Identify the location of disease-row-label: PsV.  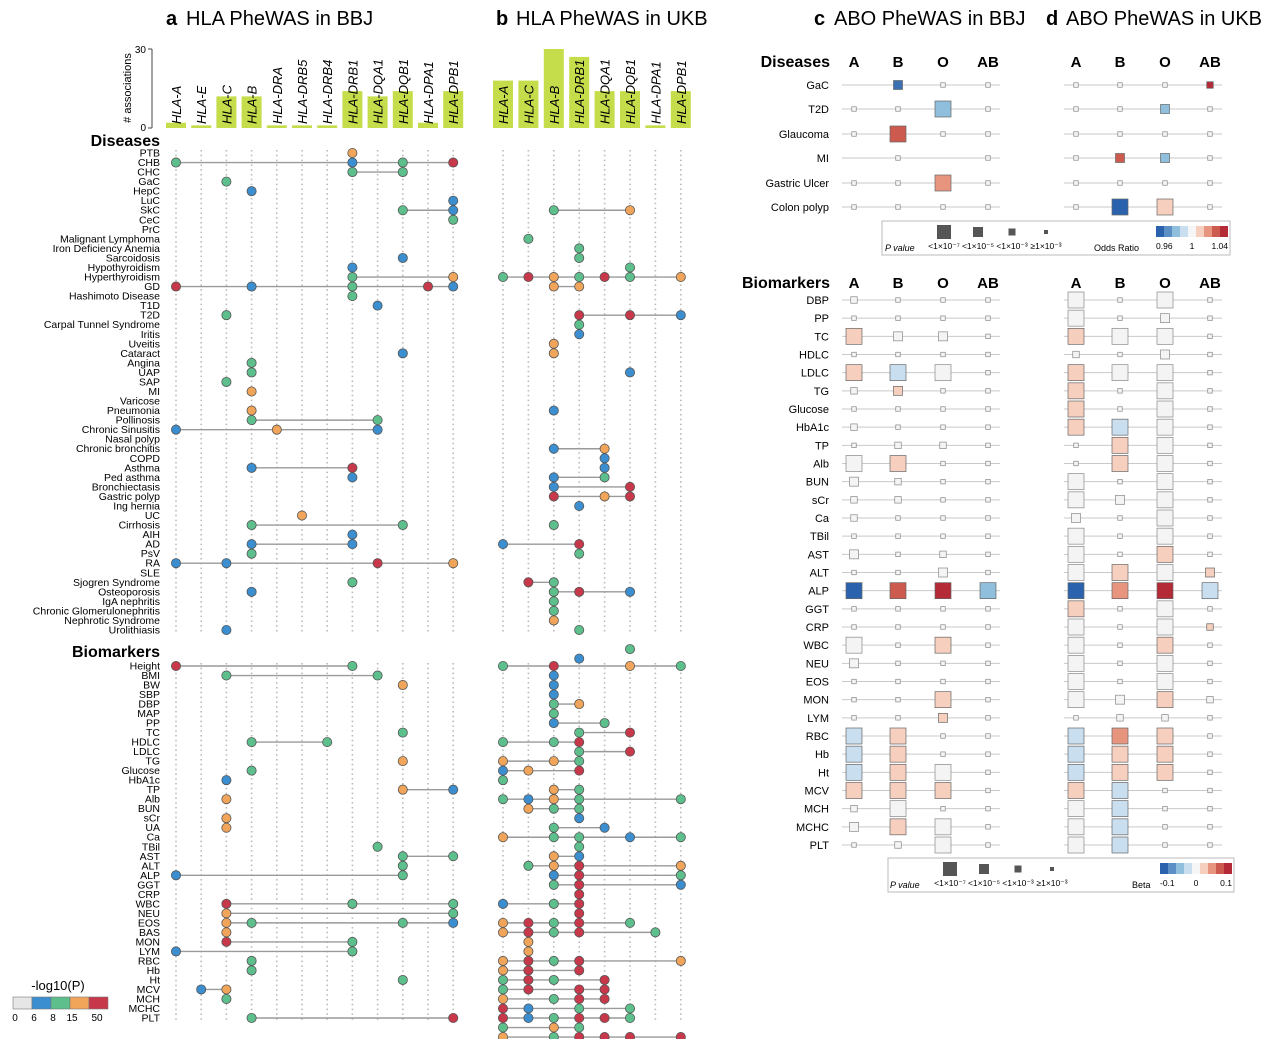
(150, 554).